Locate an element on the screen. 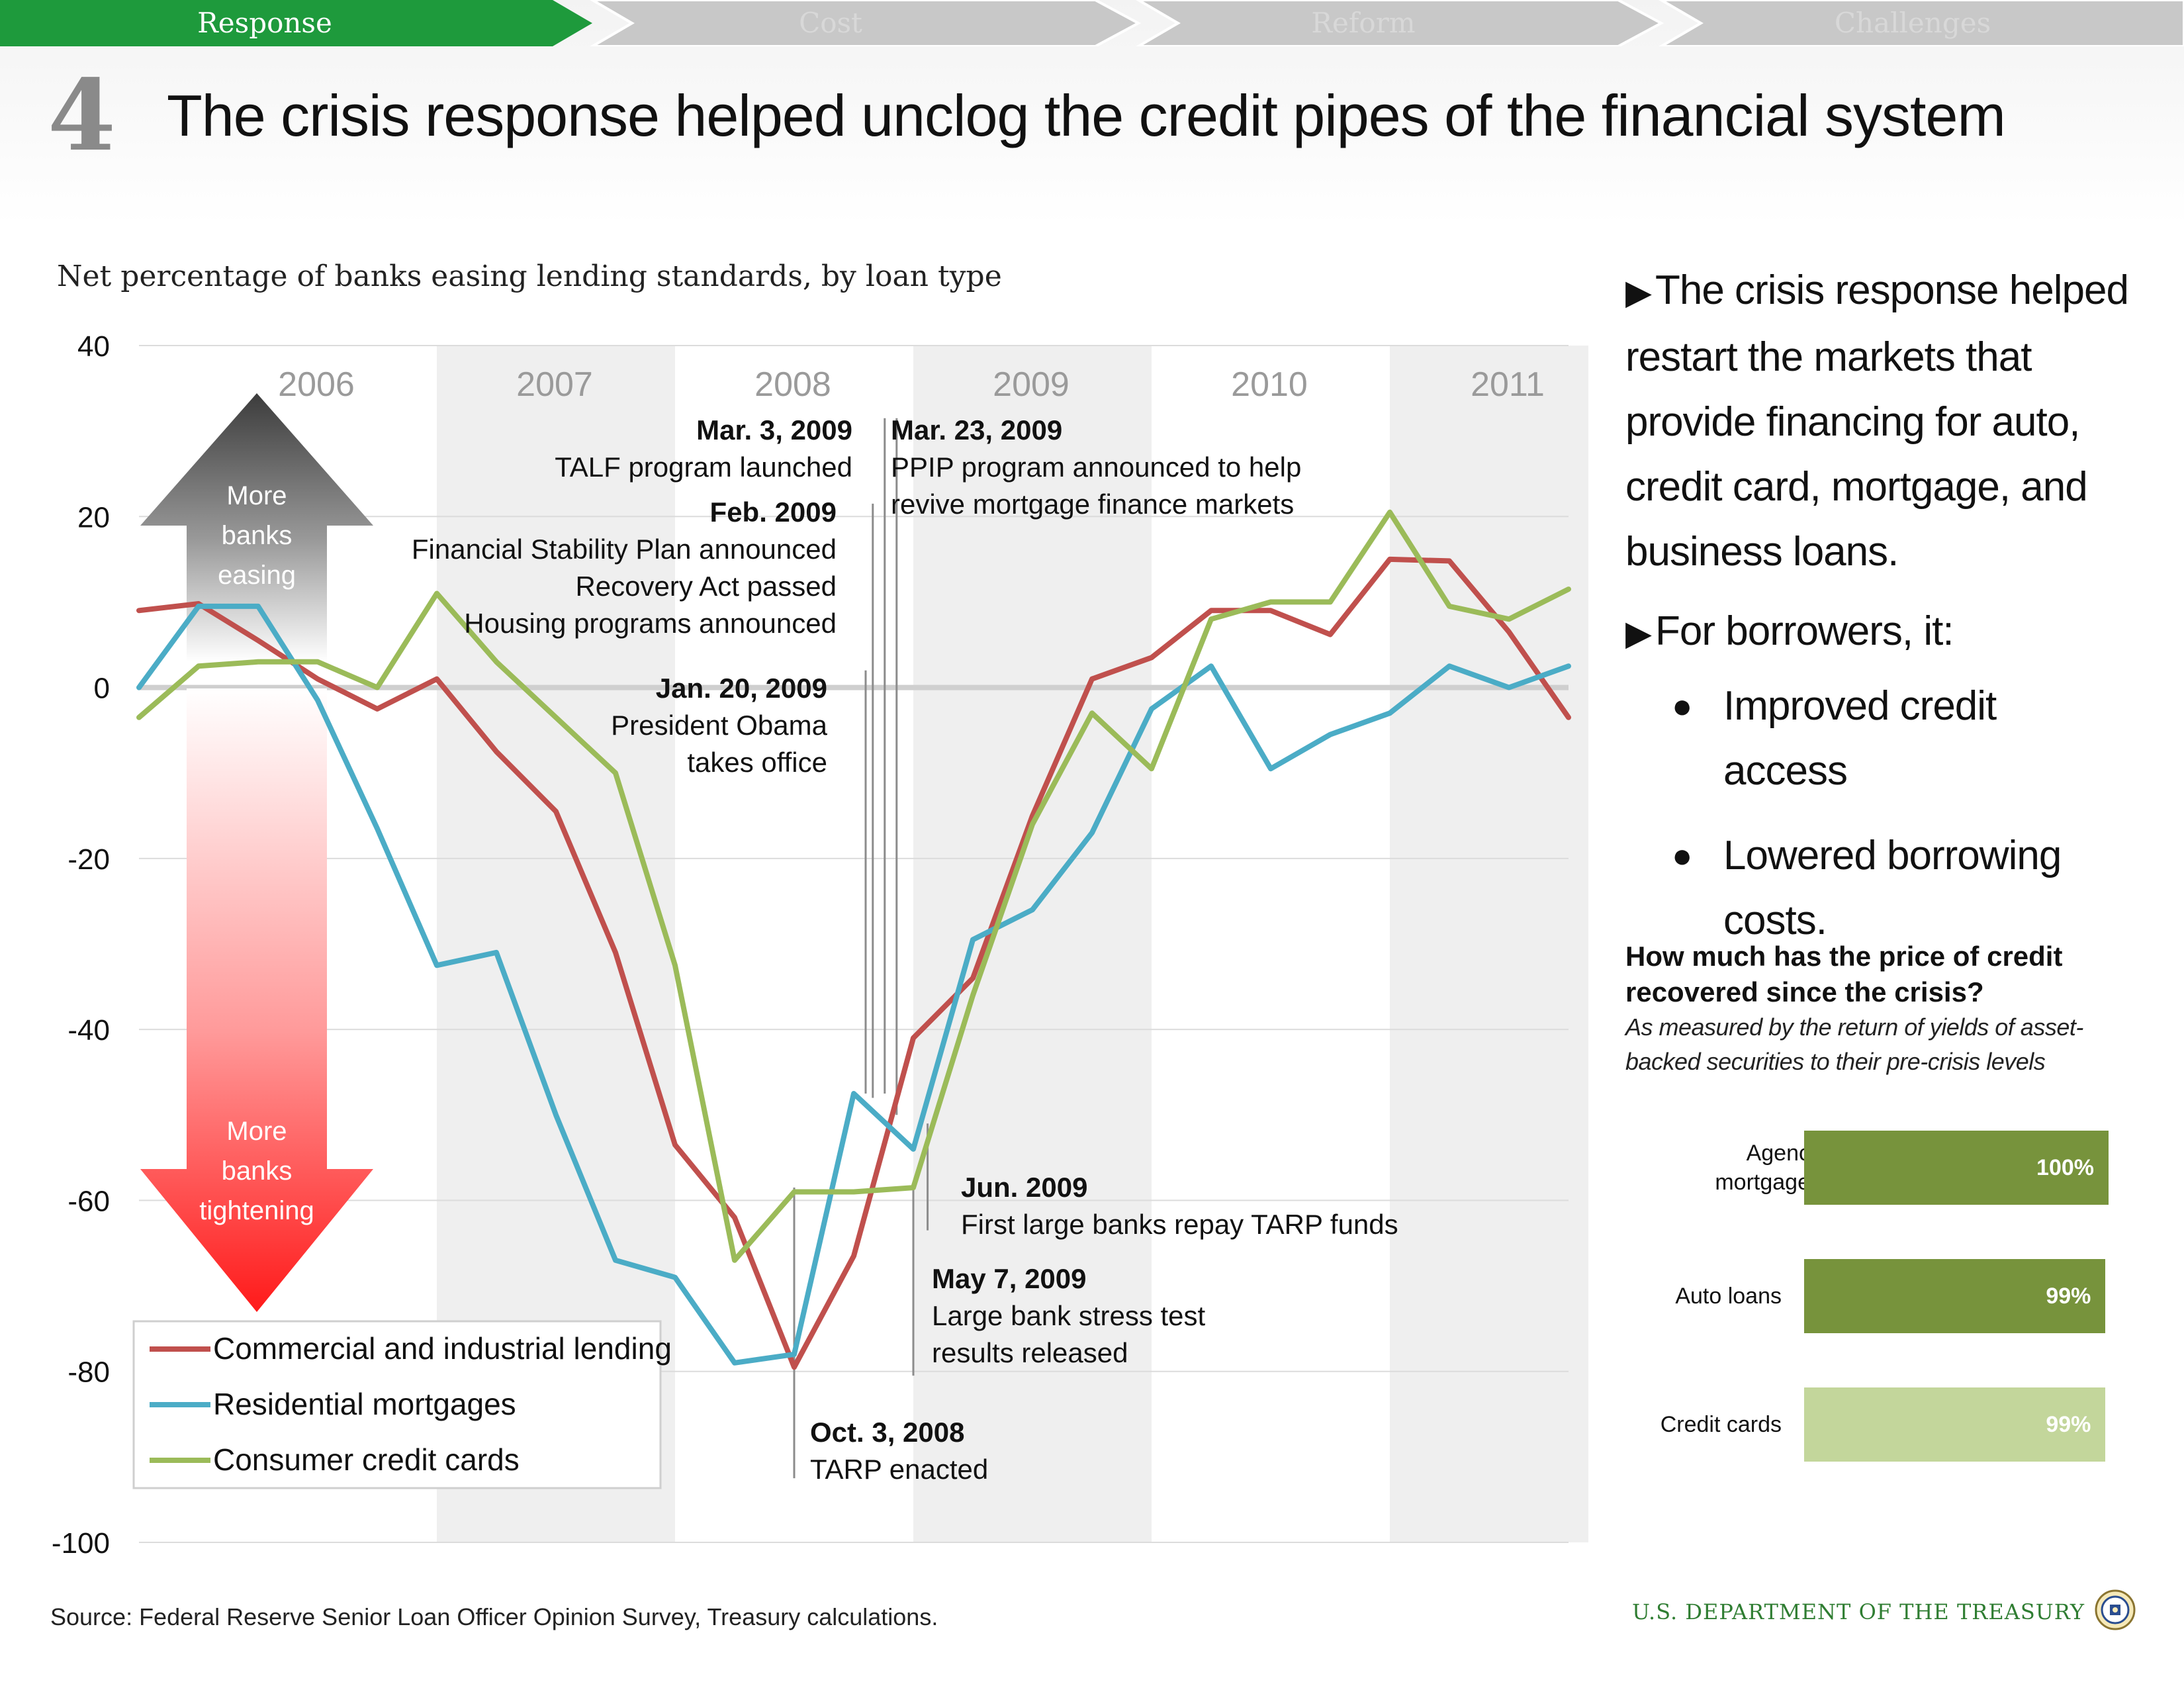  annotation-date: Jan. 20, 2009 is located at coordinates (741, 688).